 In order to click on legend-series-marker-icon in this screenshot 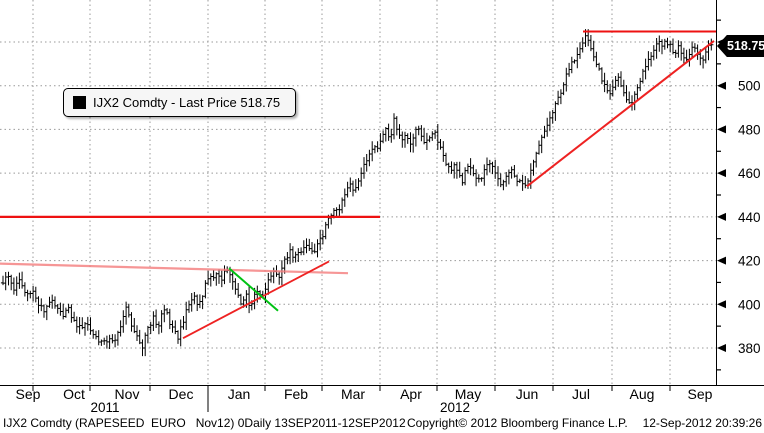, I will do `click(79, 102)`.